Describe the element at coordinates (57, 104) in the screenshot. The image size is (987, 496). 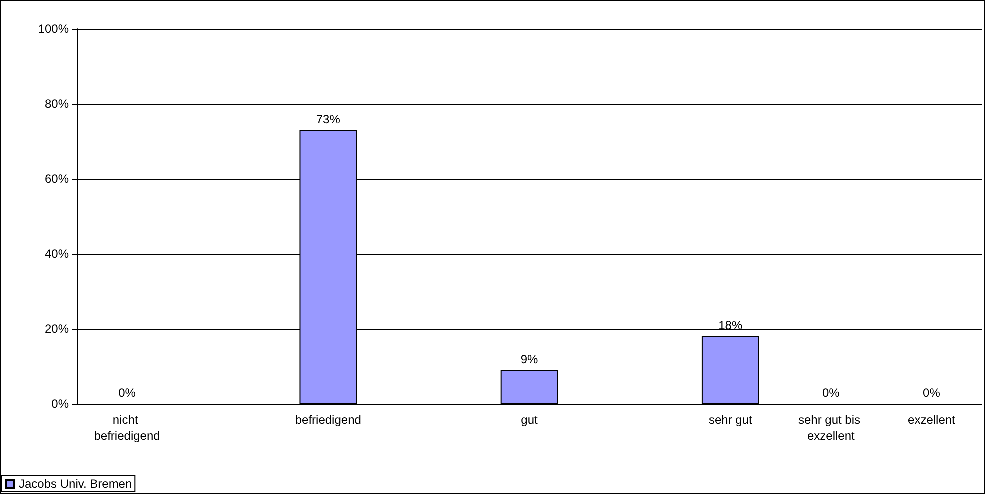
I see `y-tick-label: 80%` at that location.